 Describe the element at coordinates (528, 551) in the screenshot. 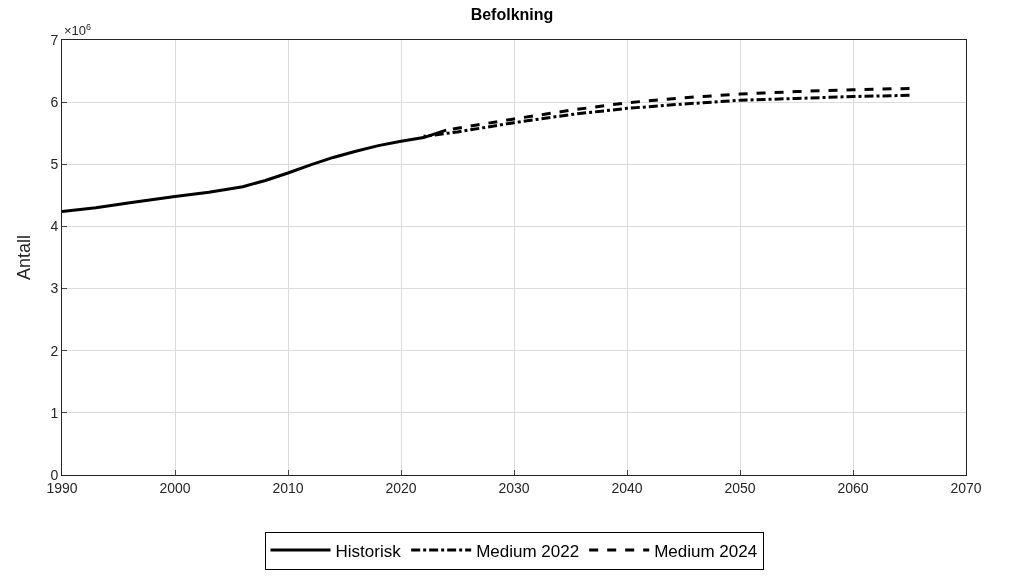

I see `legend-label: Medium 2022` at that location.